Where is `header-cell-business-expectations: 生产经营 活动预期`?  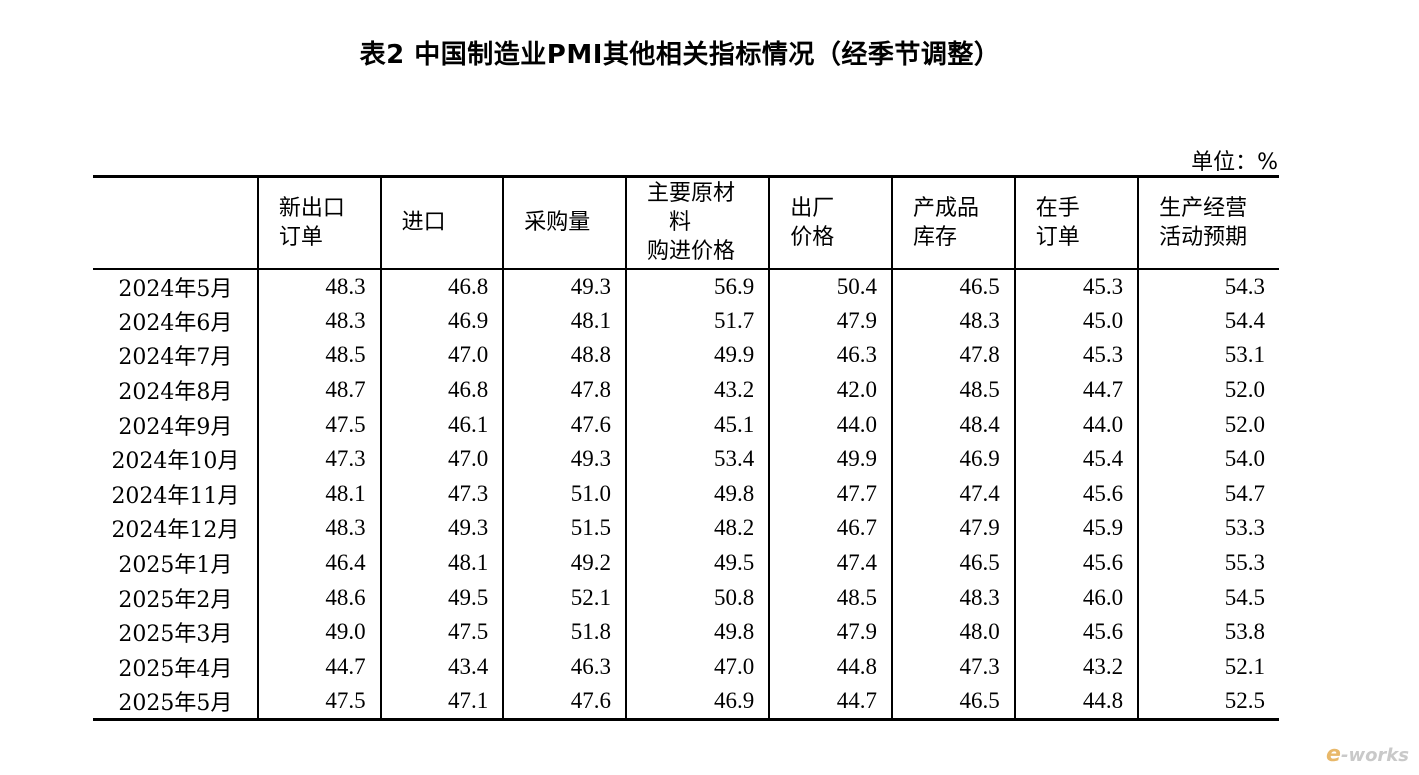
header-cell-business-expectations: 生产经营 活动预期 is located at coordinates (1208, 223).